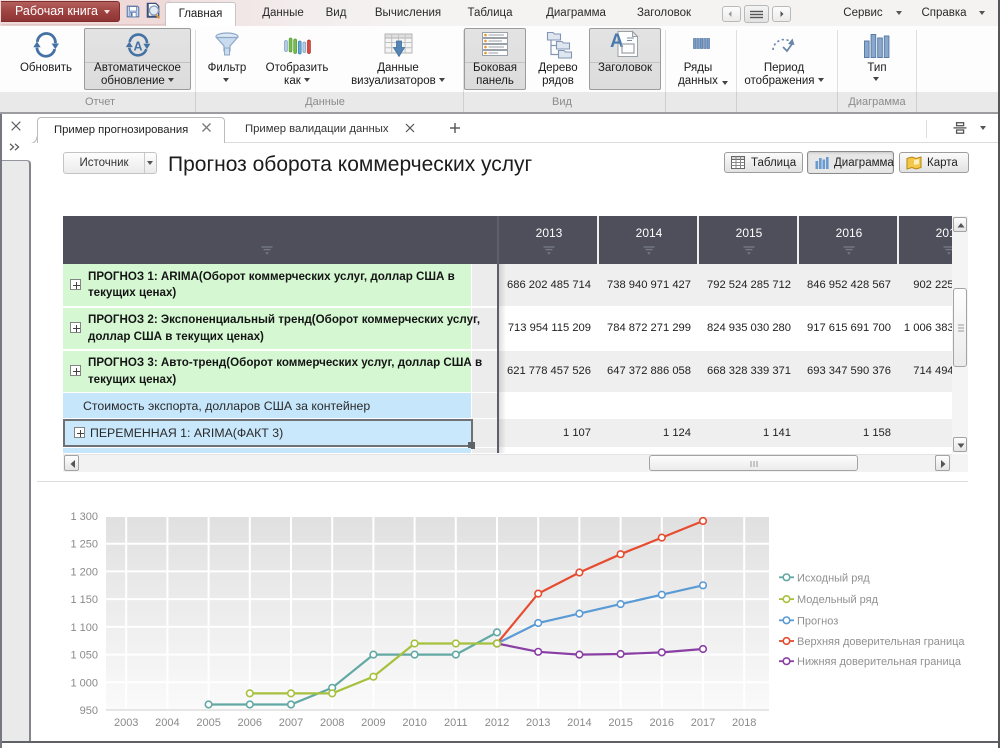 This screenshot has width=1000, height=748. Describe the element at coordinates (879, 662) in the screenshot. I see `svg-text: Нижняя доверительная граница` at that location.